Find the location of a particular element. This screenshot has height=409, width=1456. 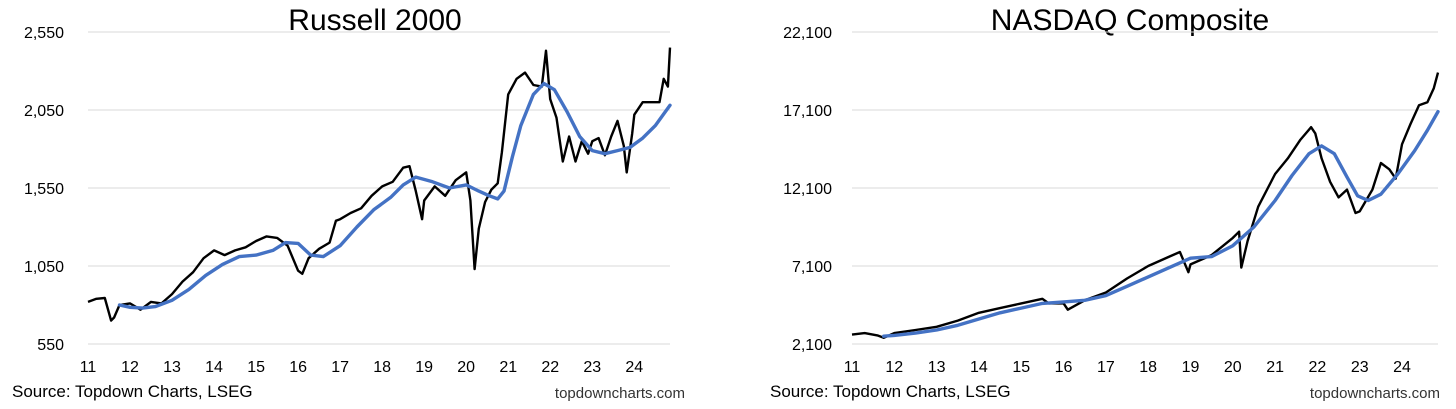

y-tick-label: 1,550 is located at coordinates (44, 189).